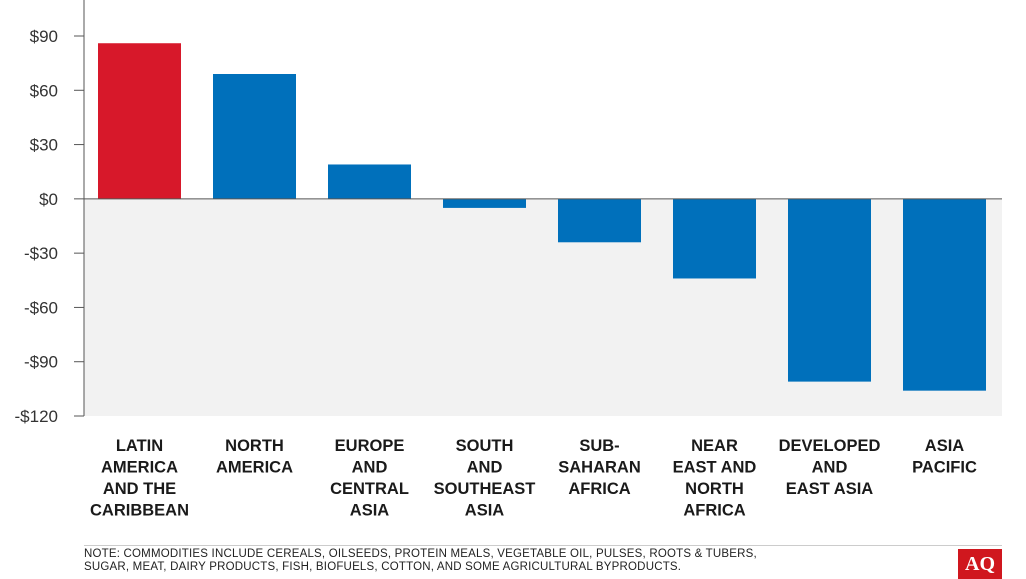 This screenshot has width=1026, height=579. What do you see at coordinates (44, 36) in the screenshot?
I see `y-tick-label: $90` at bounding box center [44, 36].